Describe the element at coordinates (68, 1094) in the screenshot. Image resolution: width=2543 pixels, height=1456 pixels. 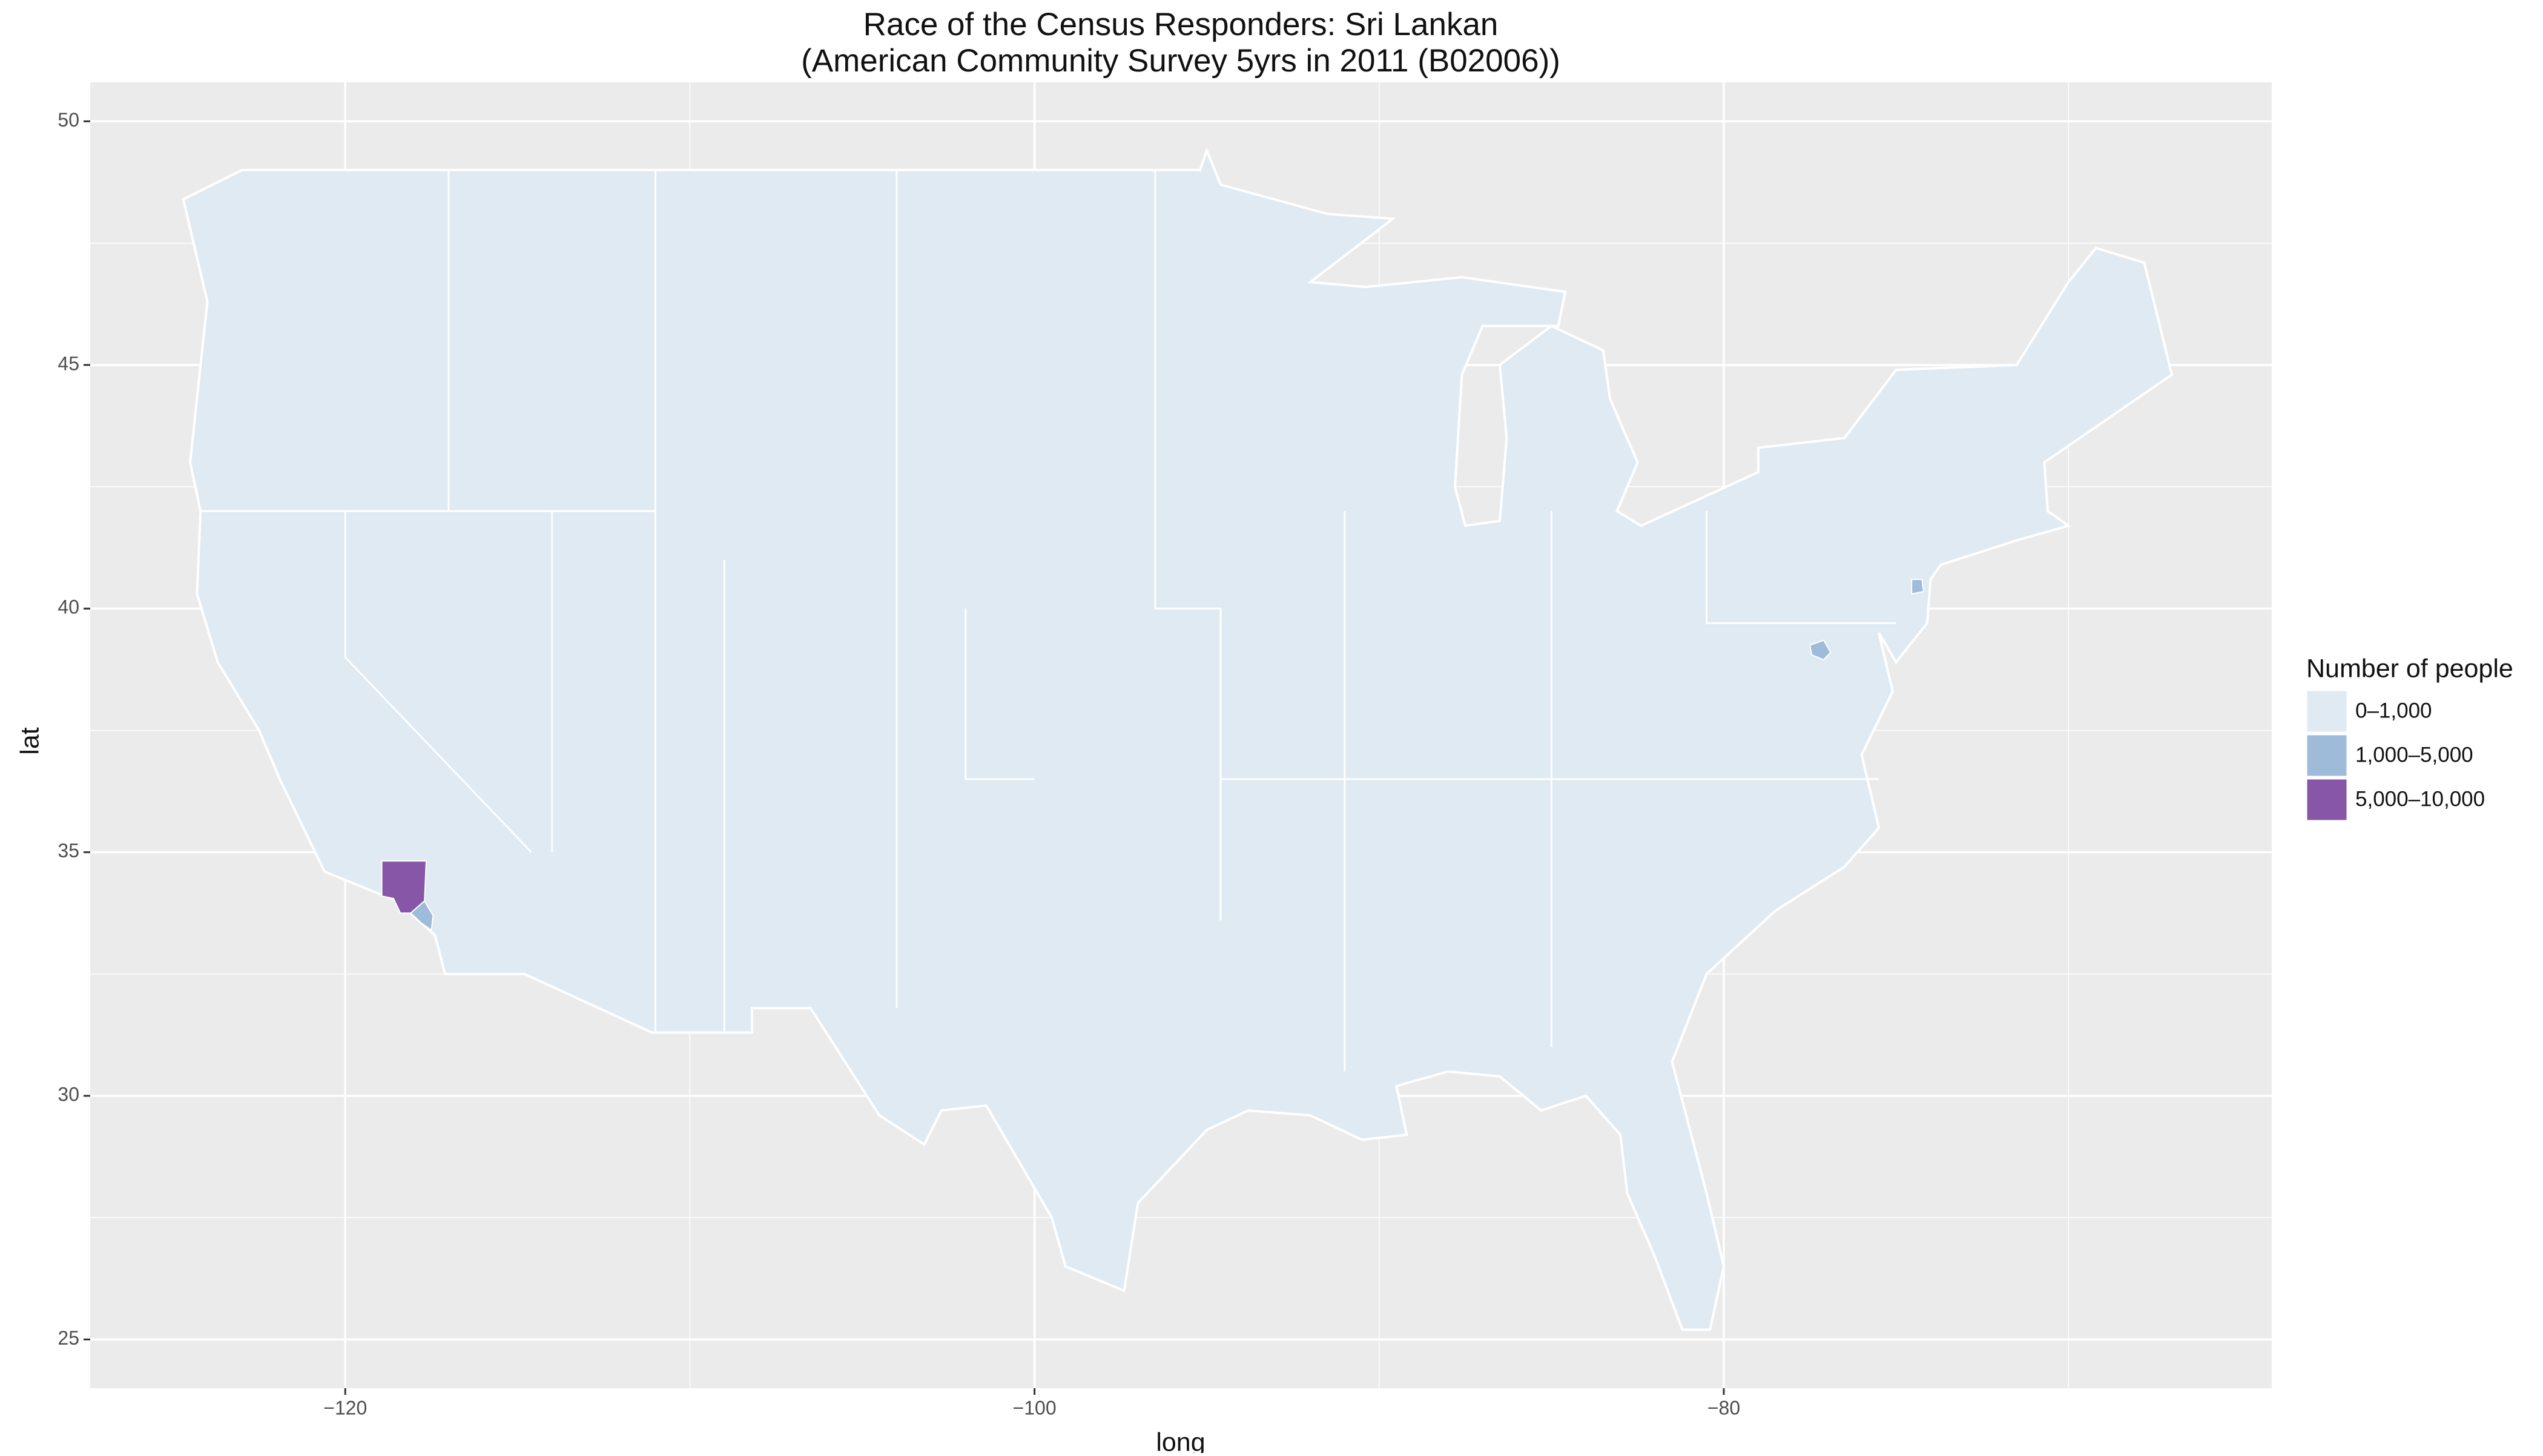
I see `y-tick-label: 30` at that location.